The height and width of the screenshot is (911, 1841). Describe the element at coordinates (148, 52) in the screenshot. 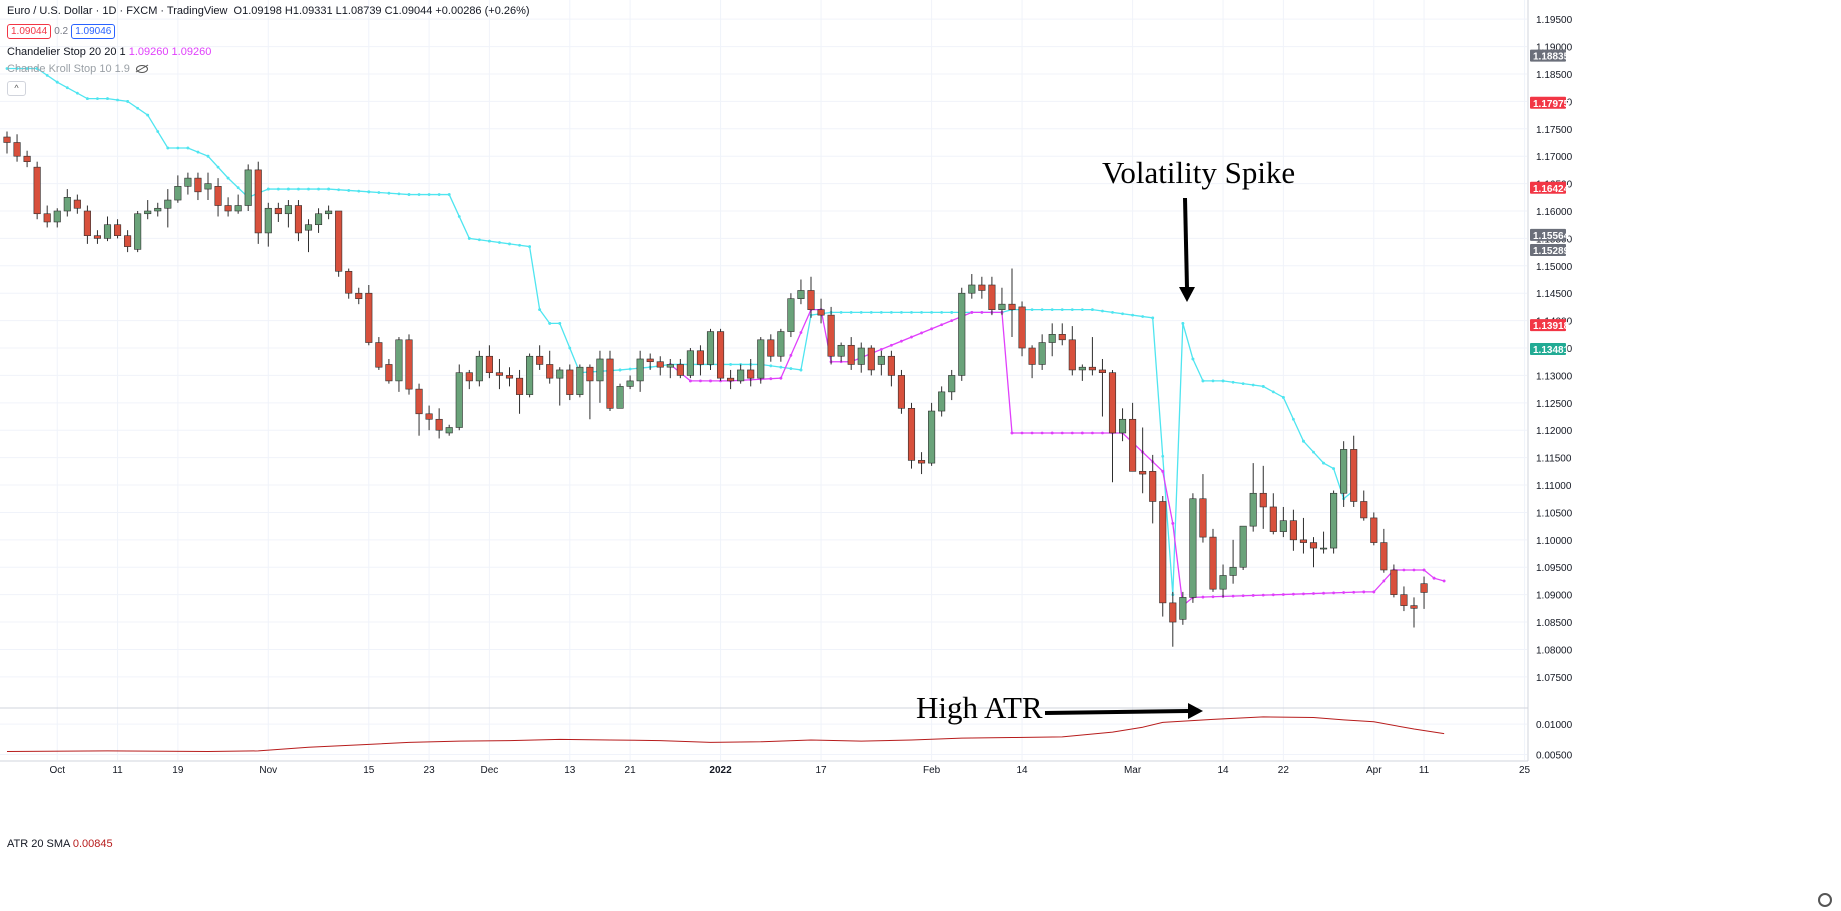

I see `chandelier-value-1: 1.09260` at that location.